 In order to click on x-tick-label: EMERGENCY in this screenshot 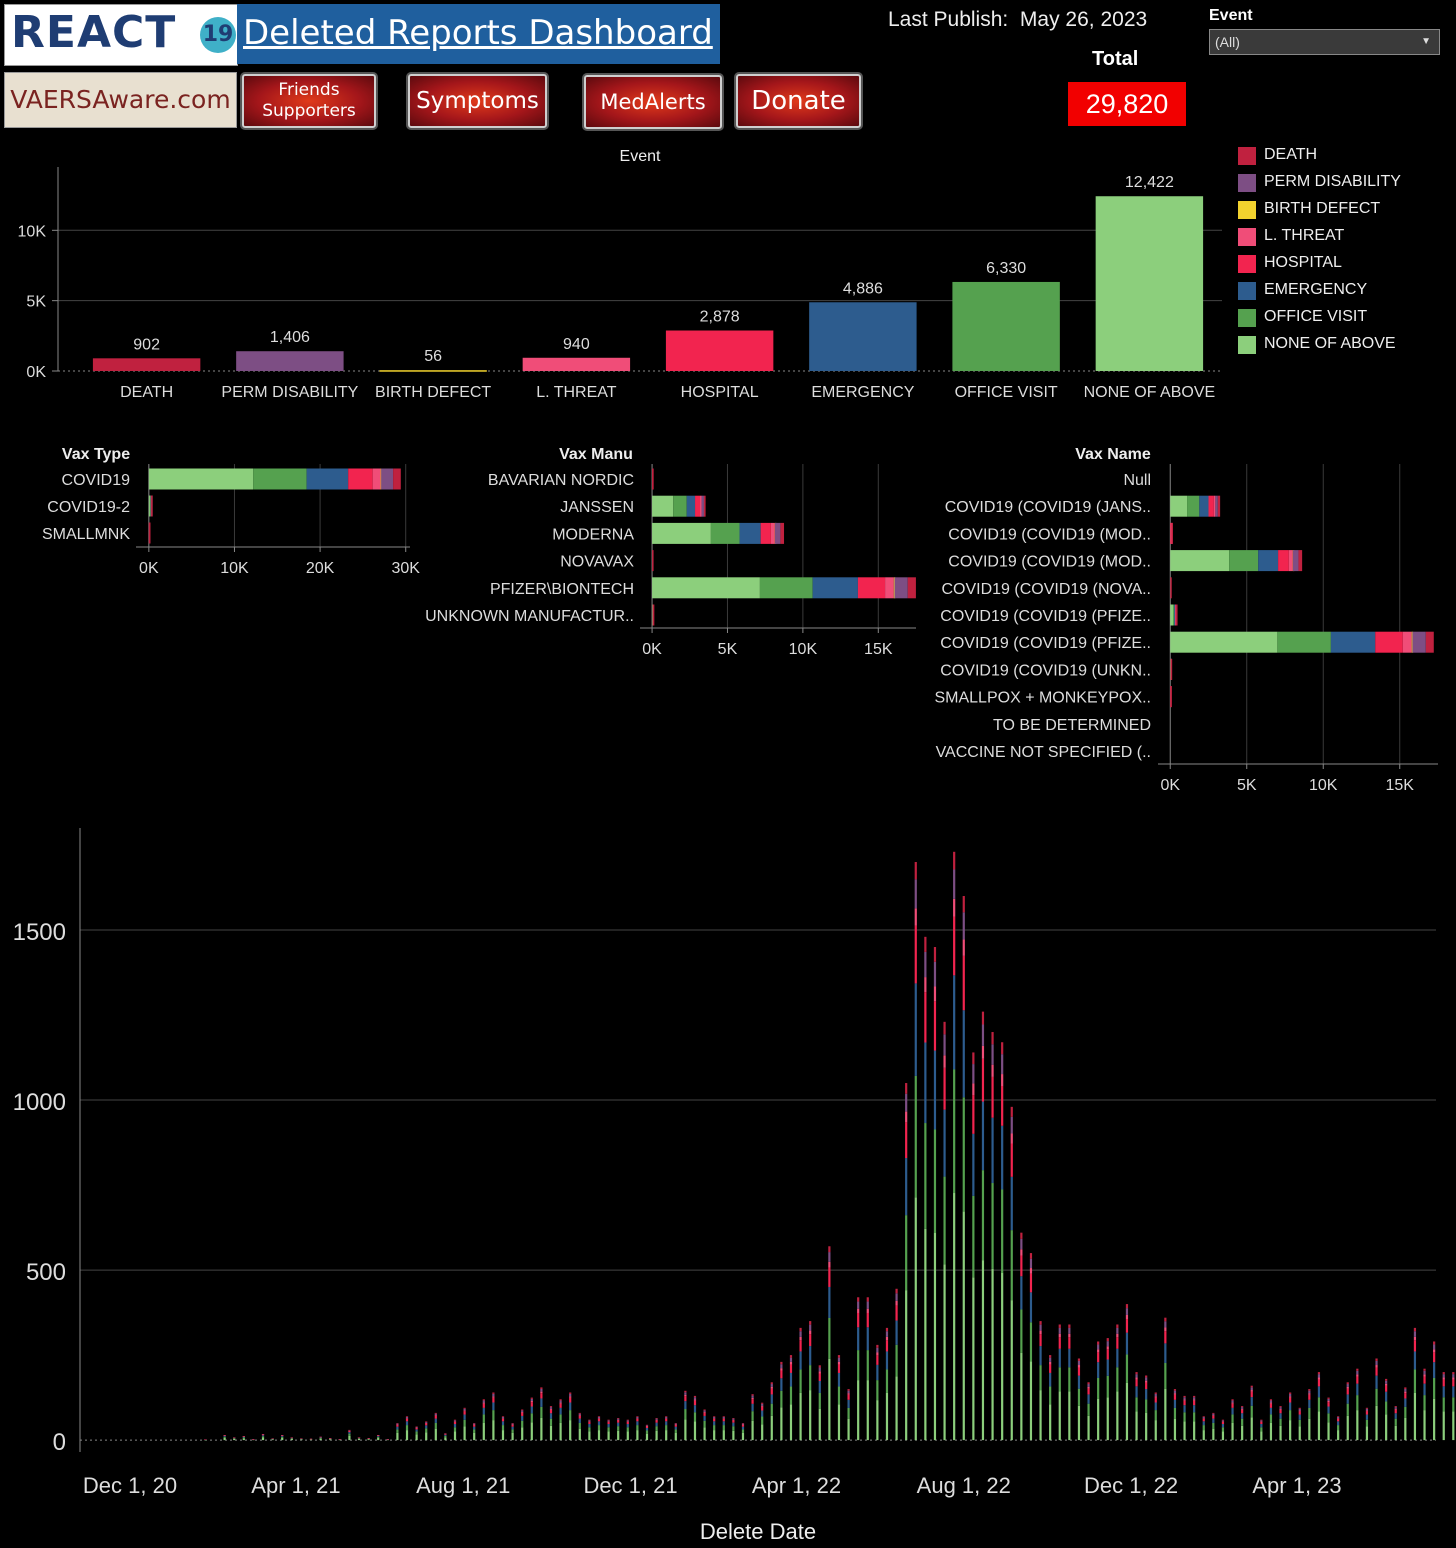, I will do `click(862, 392)`.